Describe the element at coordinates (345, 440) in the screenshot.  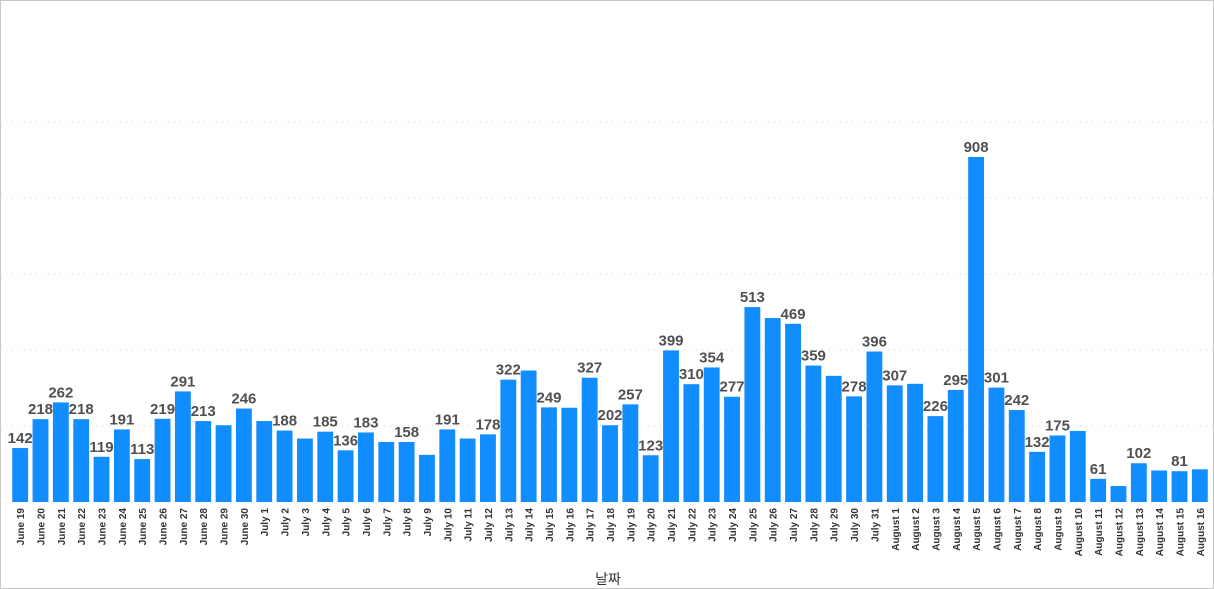
I see `data-label: 136` at that location.